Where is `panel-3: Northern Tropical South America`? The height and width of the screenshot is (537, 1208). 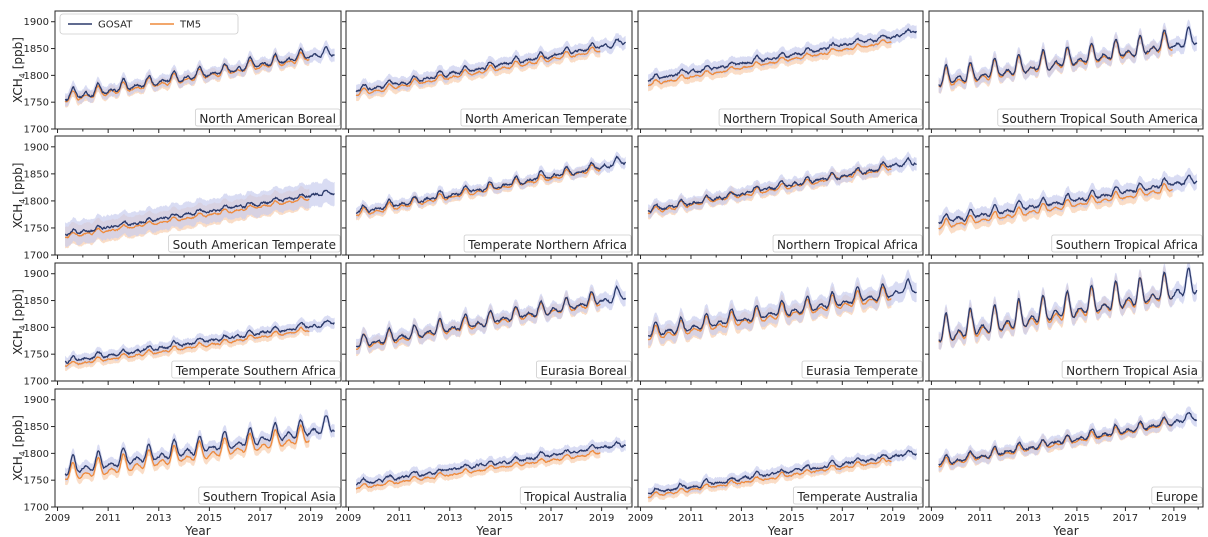
panel-3: Northern Tropical South America is located at coordinates (779, 71).